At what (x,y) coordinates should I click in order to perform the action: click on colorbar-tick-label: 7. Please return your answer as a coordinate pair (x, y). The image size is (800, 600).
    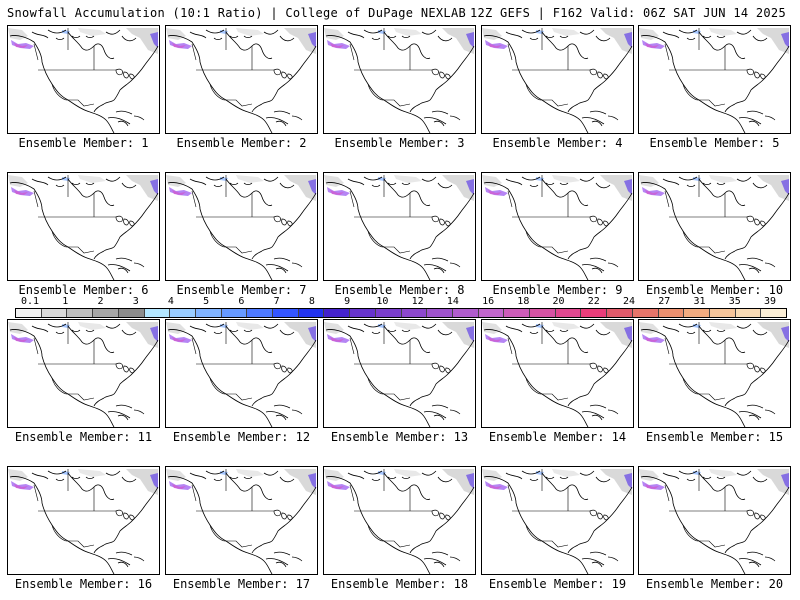
    Looking at the image, I should click on (276, 301).